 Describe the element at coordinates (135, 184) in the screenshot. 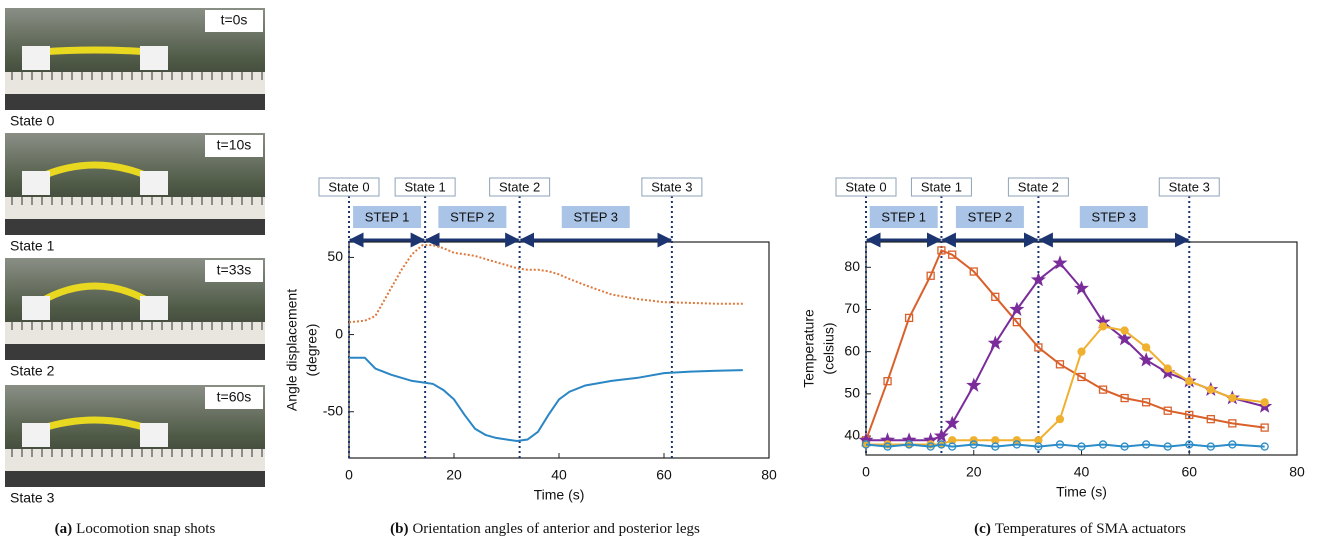

I see `photo: t=10s` at that location.